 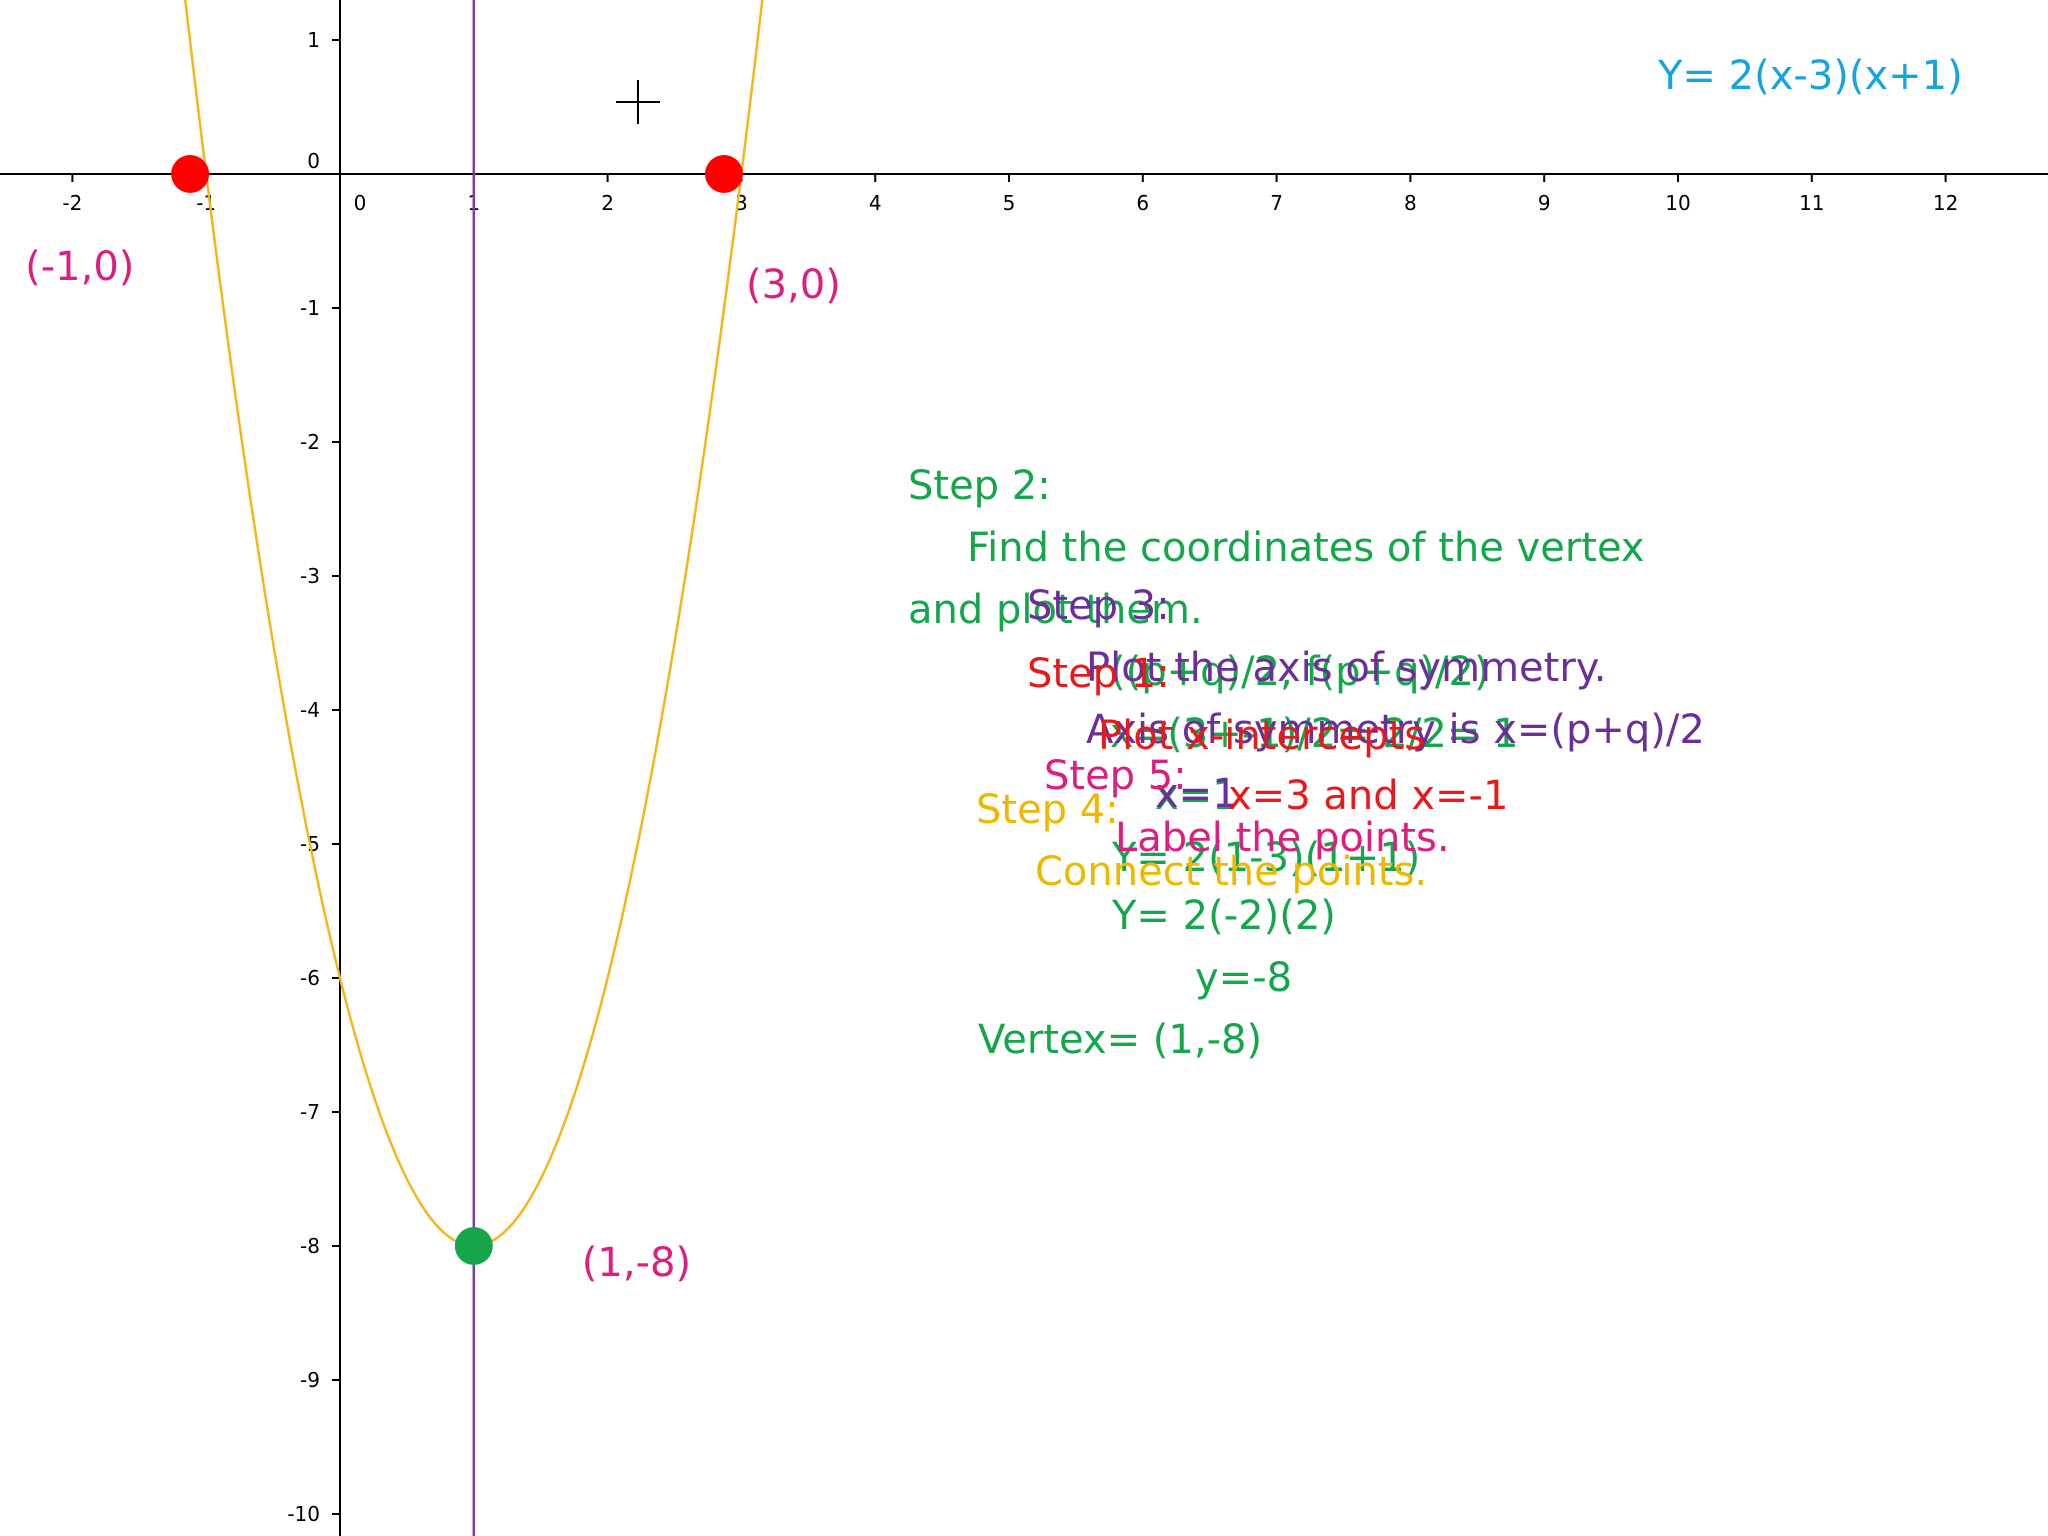 What do you see at coordinates (310, 978) in the screenshot?
I see `y-tick-label: -6` at bounding box center [310, 978].